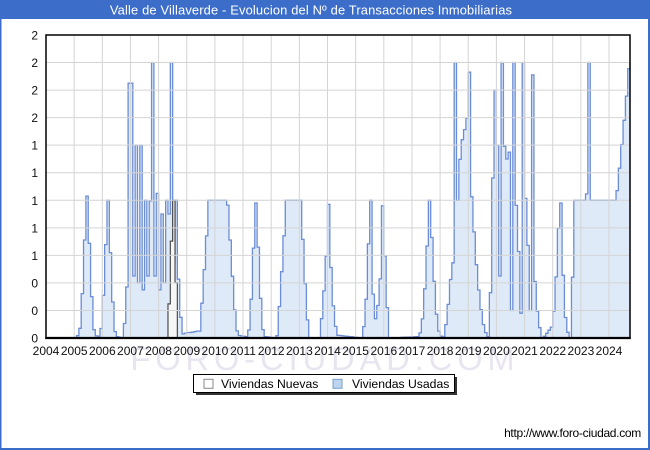 The height and width of the screenshot is (450, 650). What do you see at coordinates (383, 351) in the screenshot?
I see `svg-text: 2016` at bounding box center [383, 351].